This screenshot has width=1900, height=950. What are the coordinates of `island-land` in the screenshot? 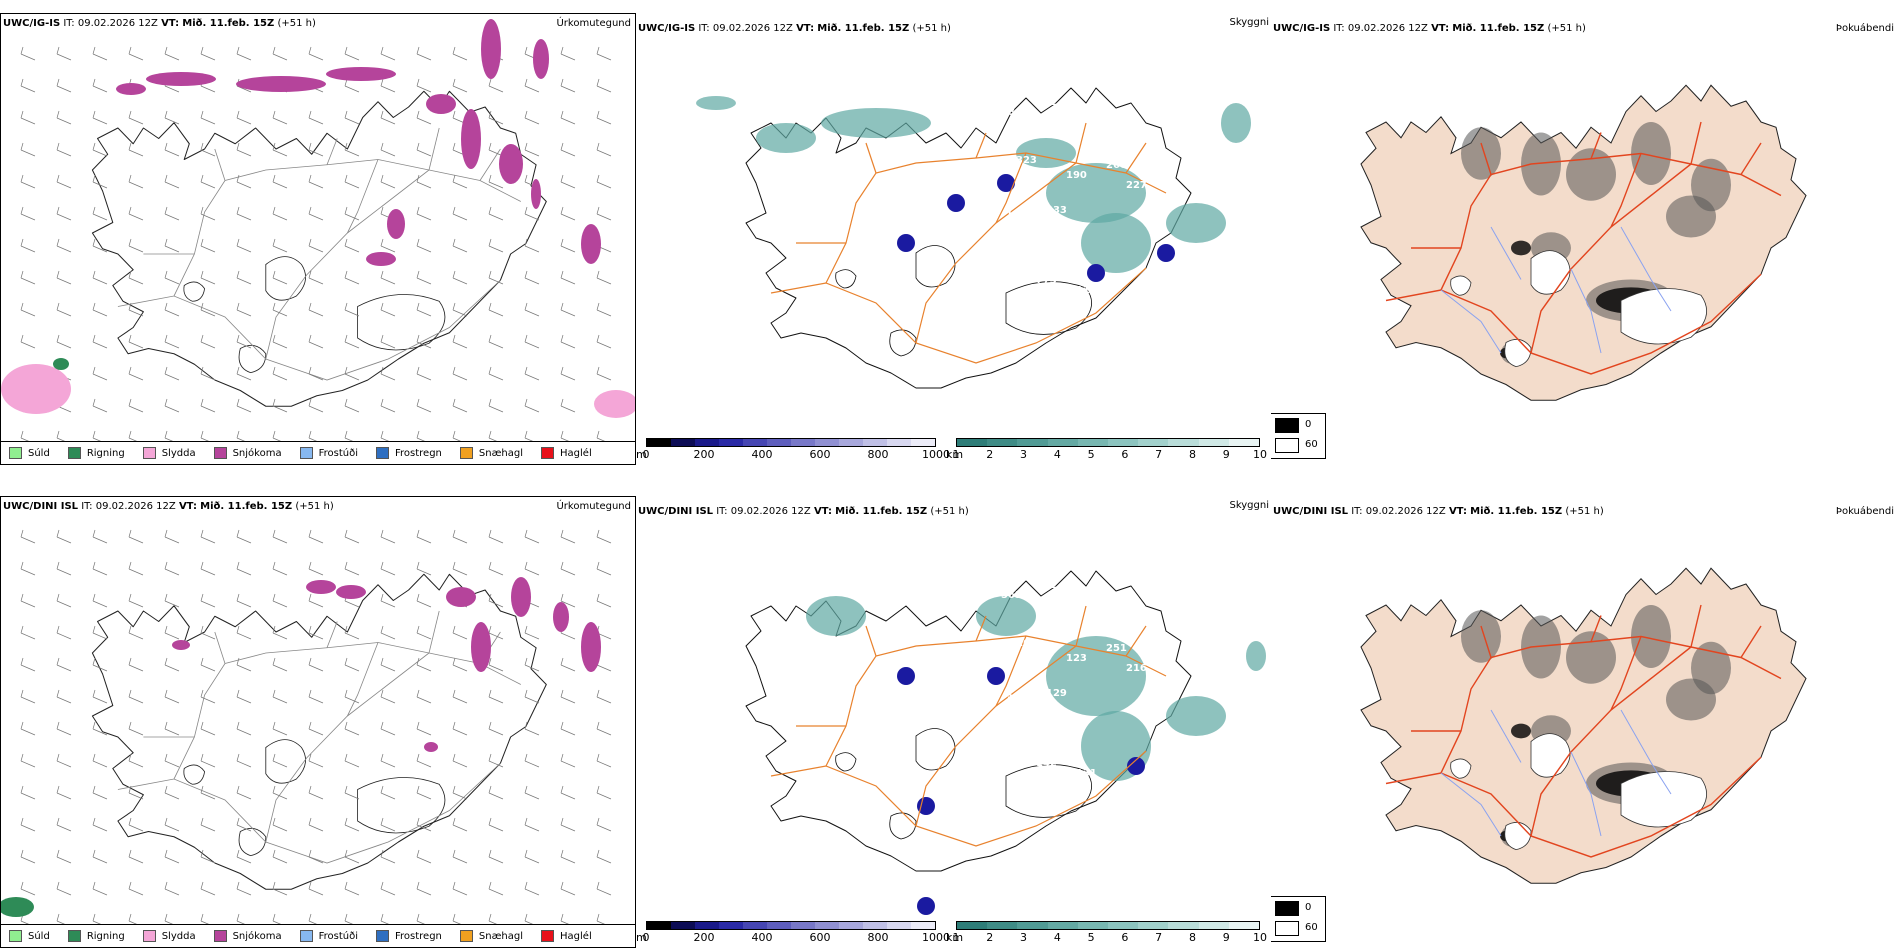 It's located at (1583, 242).